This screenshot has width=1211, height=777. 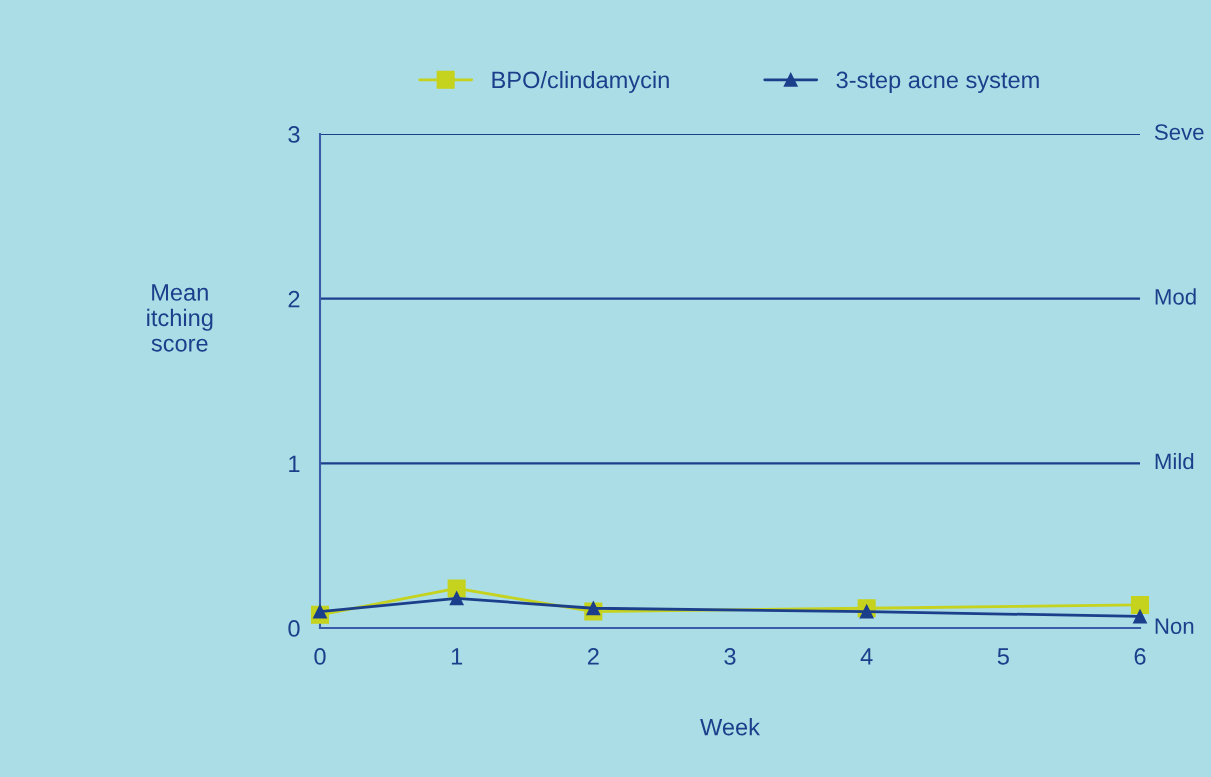 What do you see at coordinates (580, 81) in the screenshot?
I see `legend-label: BPO/clindamycin` at bounding box center [580, 81].